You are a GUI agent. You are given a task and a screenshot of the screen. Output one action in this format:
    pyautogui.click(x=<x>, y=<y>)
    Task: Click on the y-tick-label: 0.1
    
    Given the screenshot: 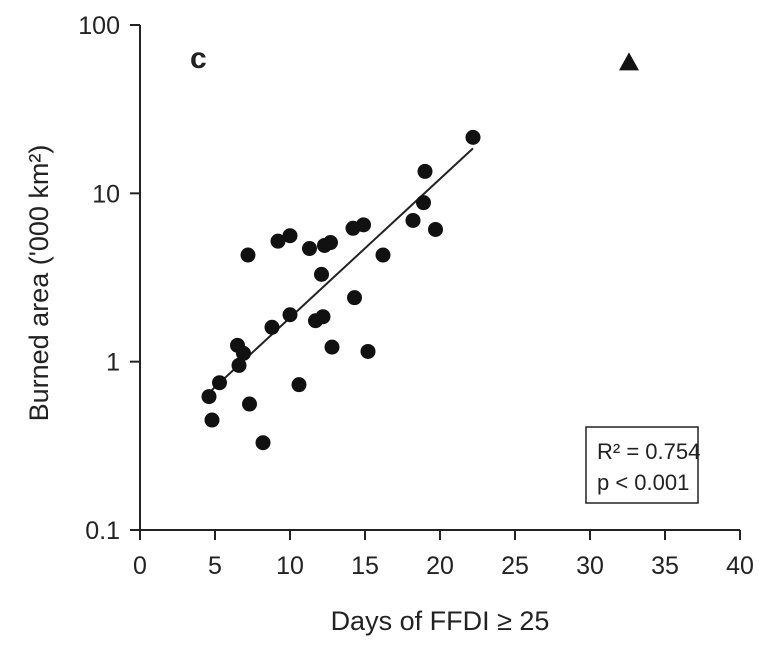 What is the action you would take?
    pyautogui.click(x=102, y=531)
    